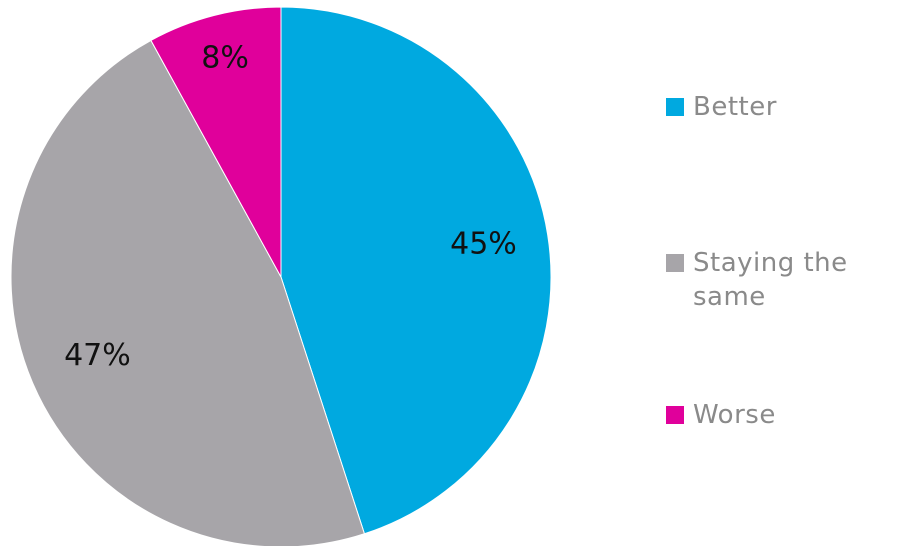 The width and height of the screenshot is (917, 546). I want to click on legend-swatch-staying-the-same, so click(675, 263).